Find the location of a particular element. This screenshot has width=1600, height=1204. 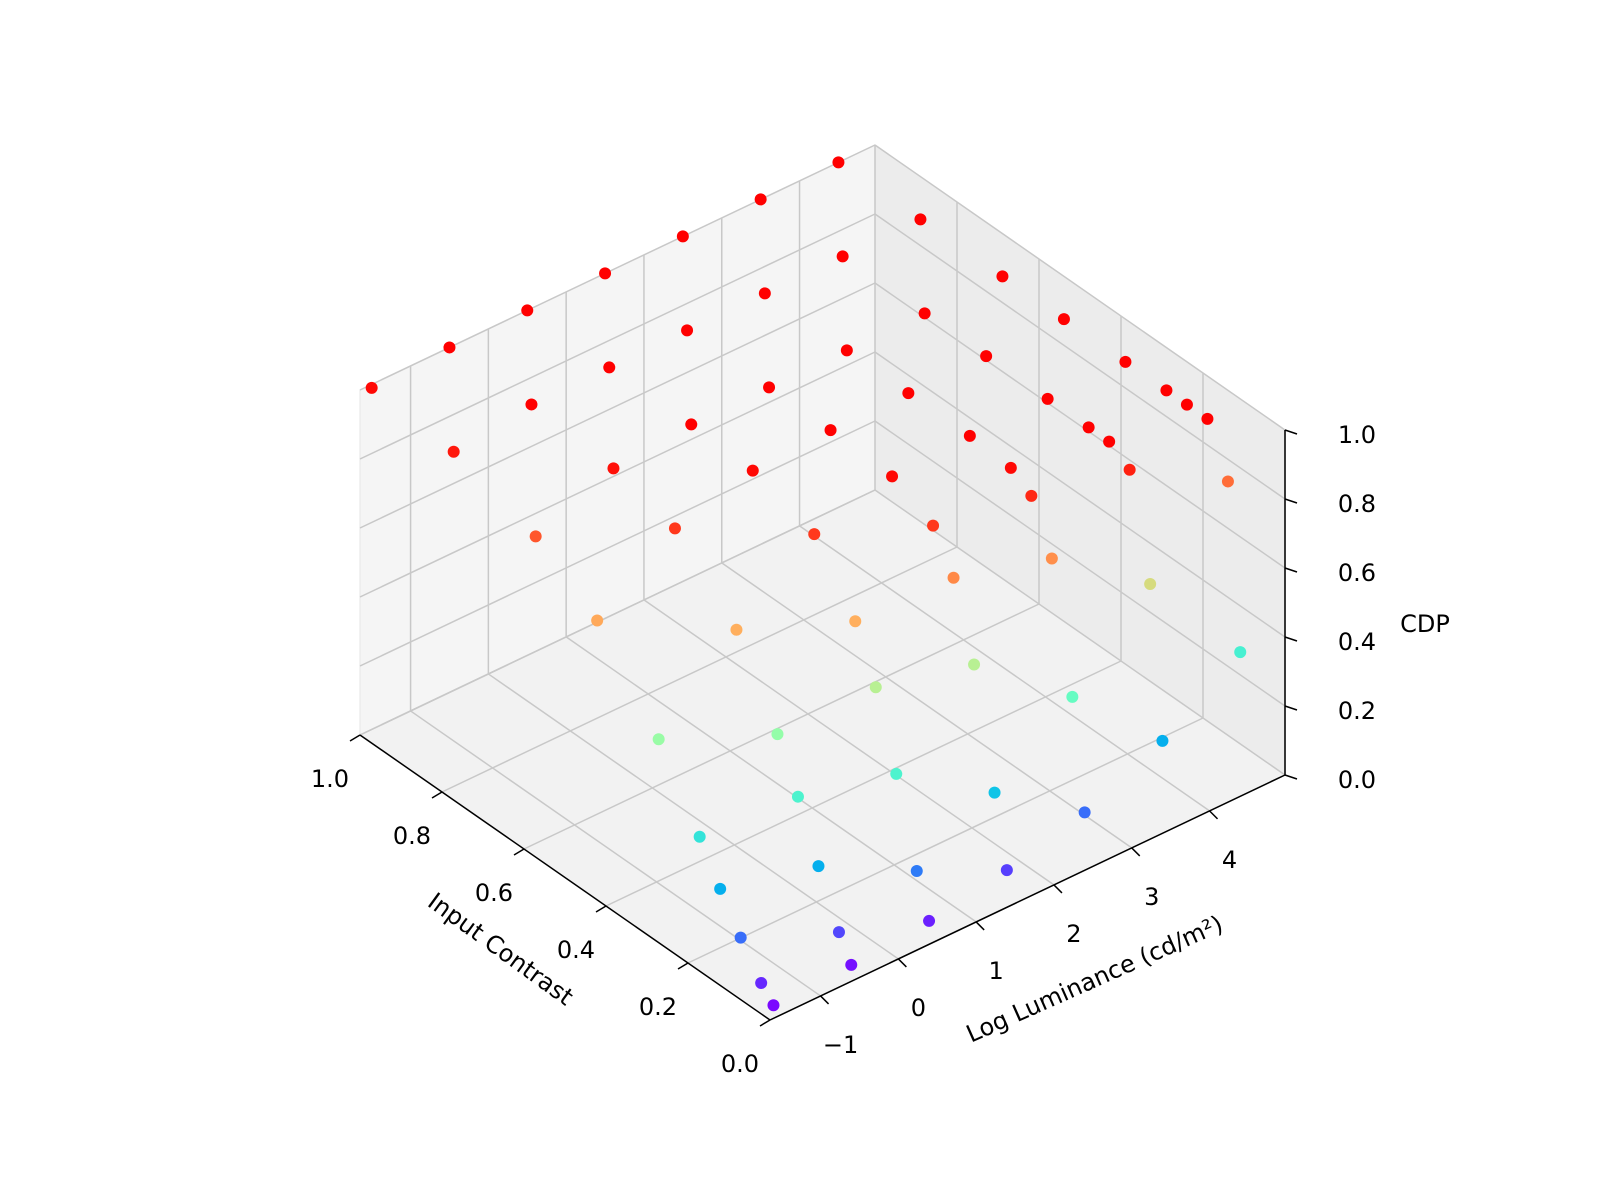

y-tick-label: 0.2 is located at coordinates (658, 1007).